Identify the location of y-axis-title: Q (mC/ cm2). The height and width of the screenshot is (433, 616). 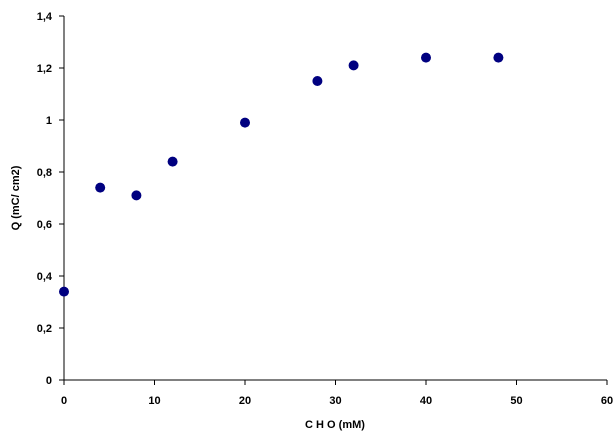
(16, 197).